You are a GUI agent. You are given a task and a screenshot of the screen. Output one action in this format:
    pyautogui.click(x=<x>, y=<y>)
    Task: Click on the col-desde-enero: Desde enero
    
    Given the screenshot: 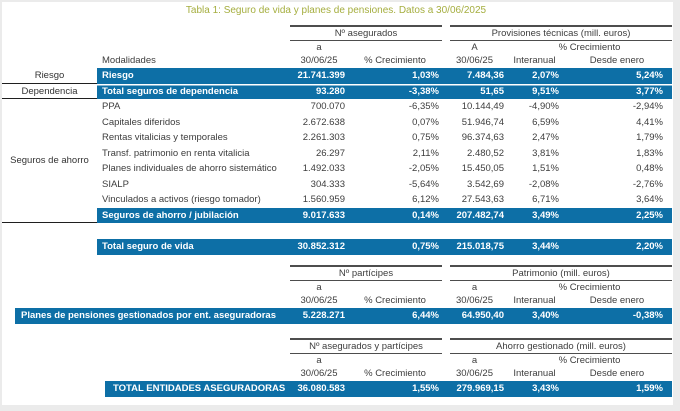 What is the action you would take?
    pyautogui.click(x=617, y=373)
    